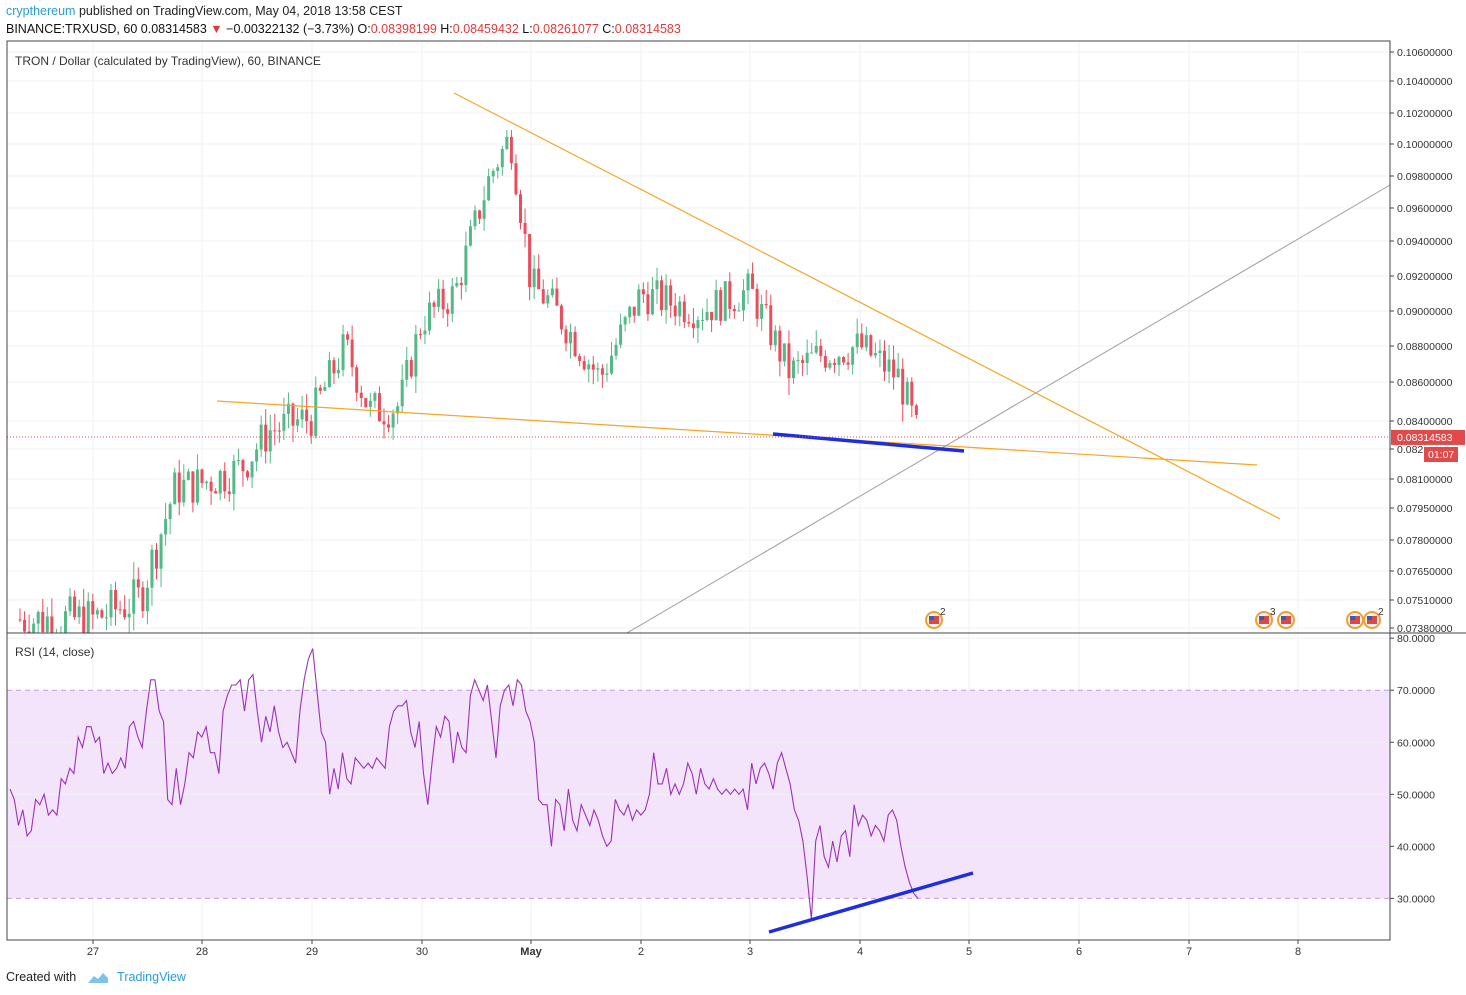 The height and width of the screenshot is (995, 1466). I want to click on lower-trendline, so click(737, 433).